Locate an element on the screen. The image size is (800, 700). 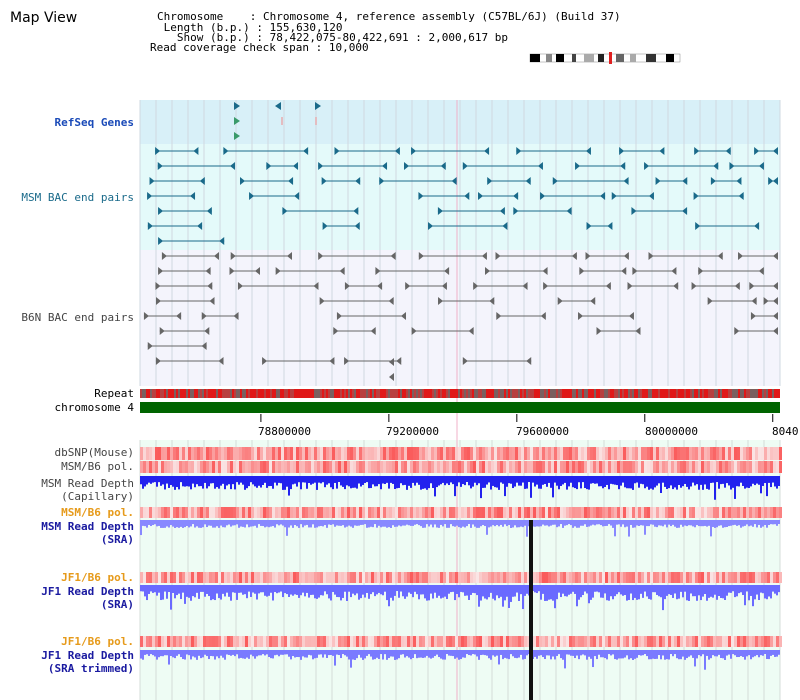
show-label: Show (b.p.) is located at coordinates (213, 37).